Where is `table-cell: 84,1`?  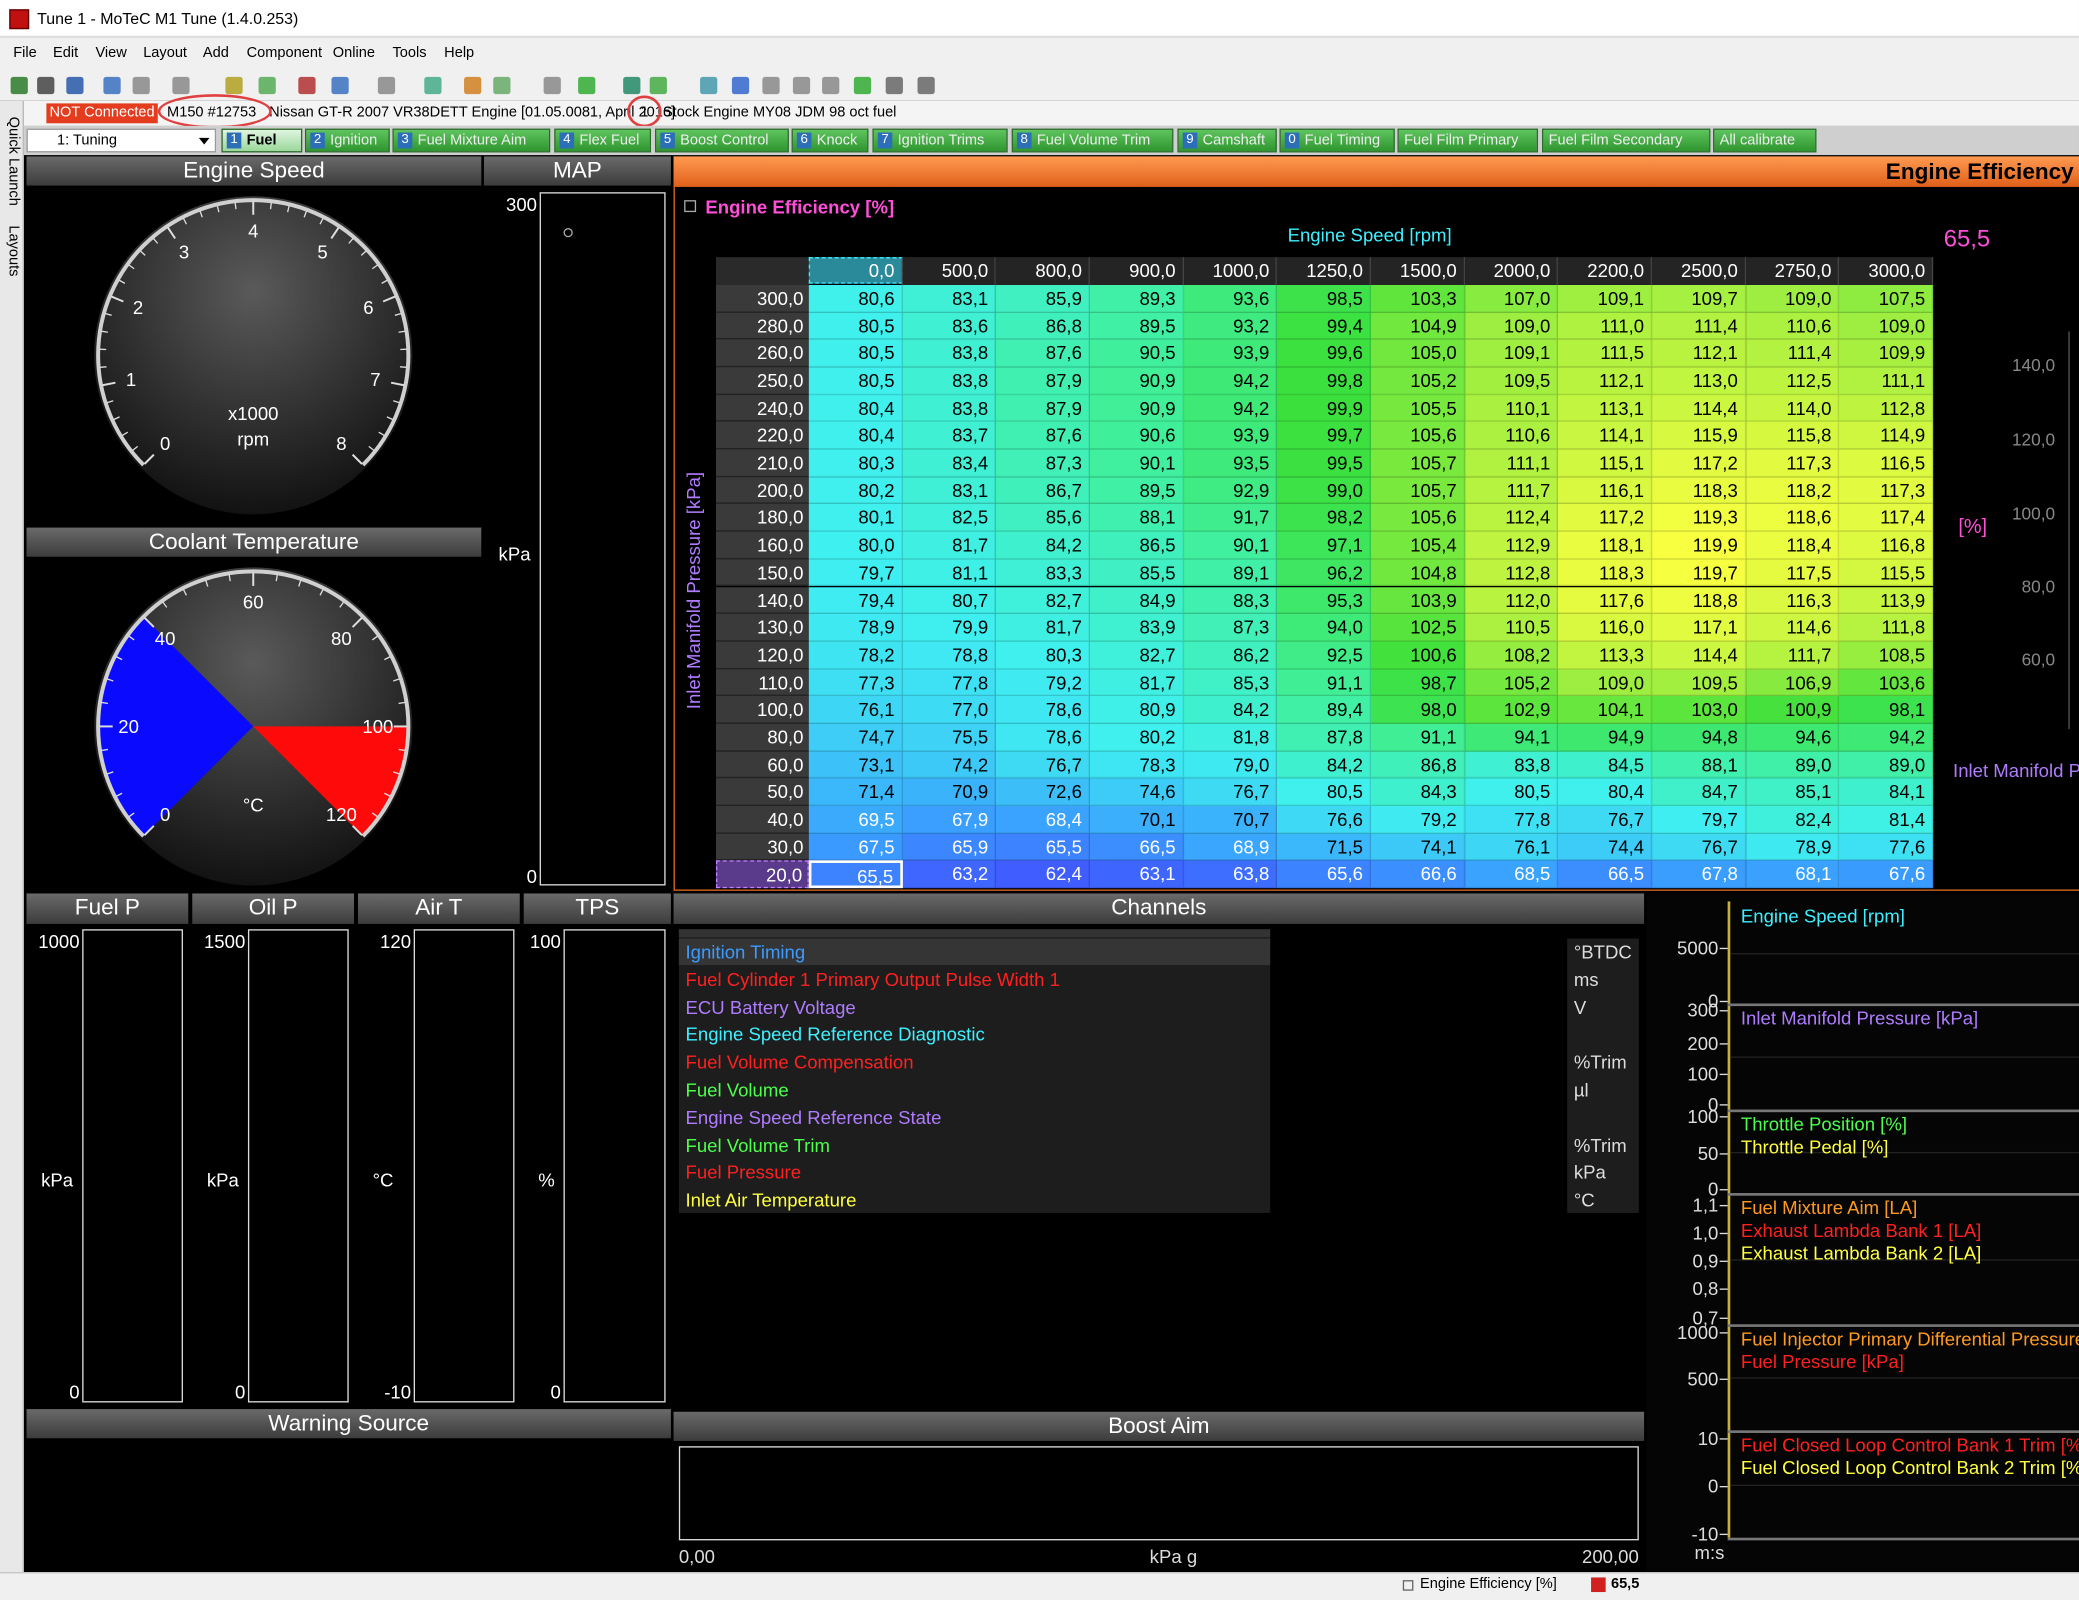
table-cell: 84,1 is located at coordinates (1886, 792).